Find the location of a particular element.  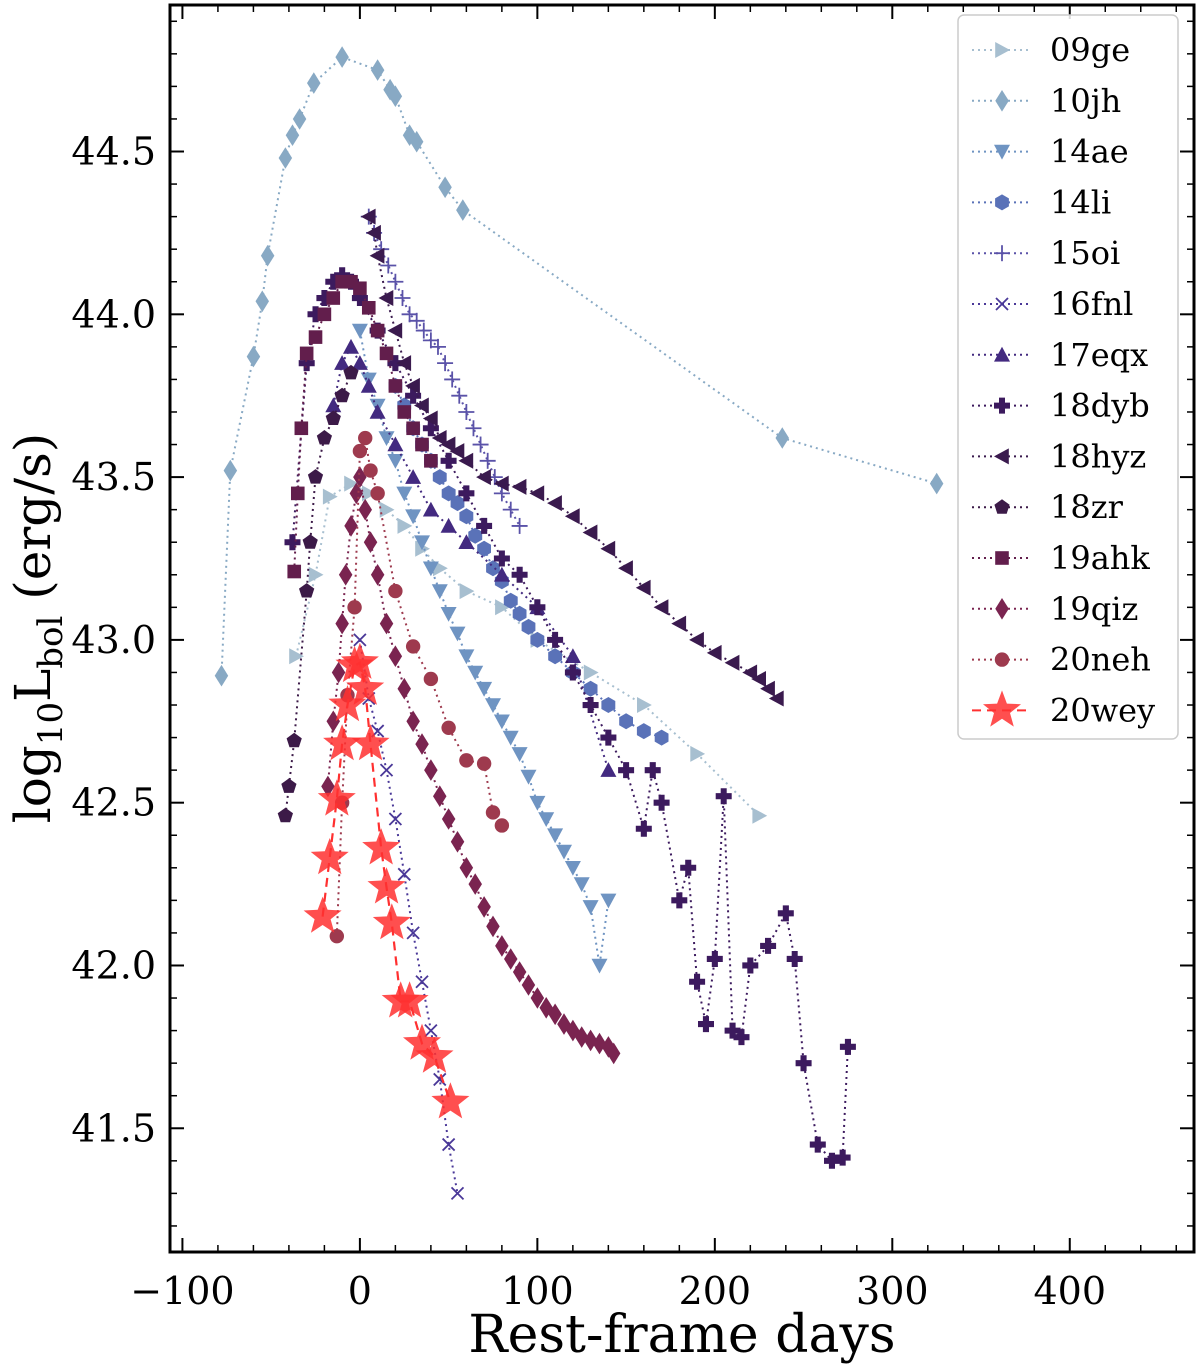

y-tick-label: 42.0 is located at coordinates (113, 965).